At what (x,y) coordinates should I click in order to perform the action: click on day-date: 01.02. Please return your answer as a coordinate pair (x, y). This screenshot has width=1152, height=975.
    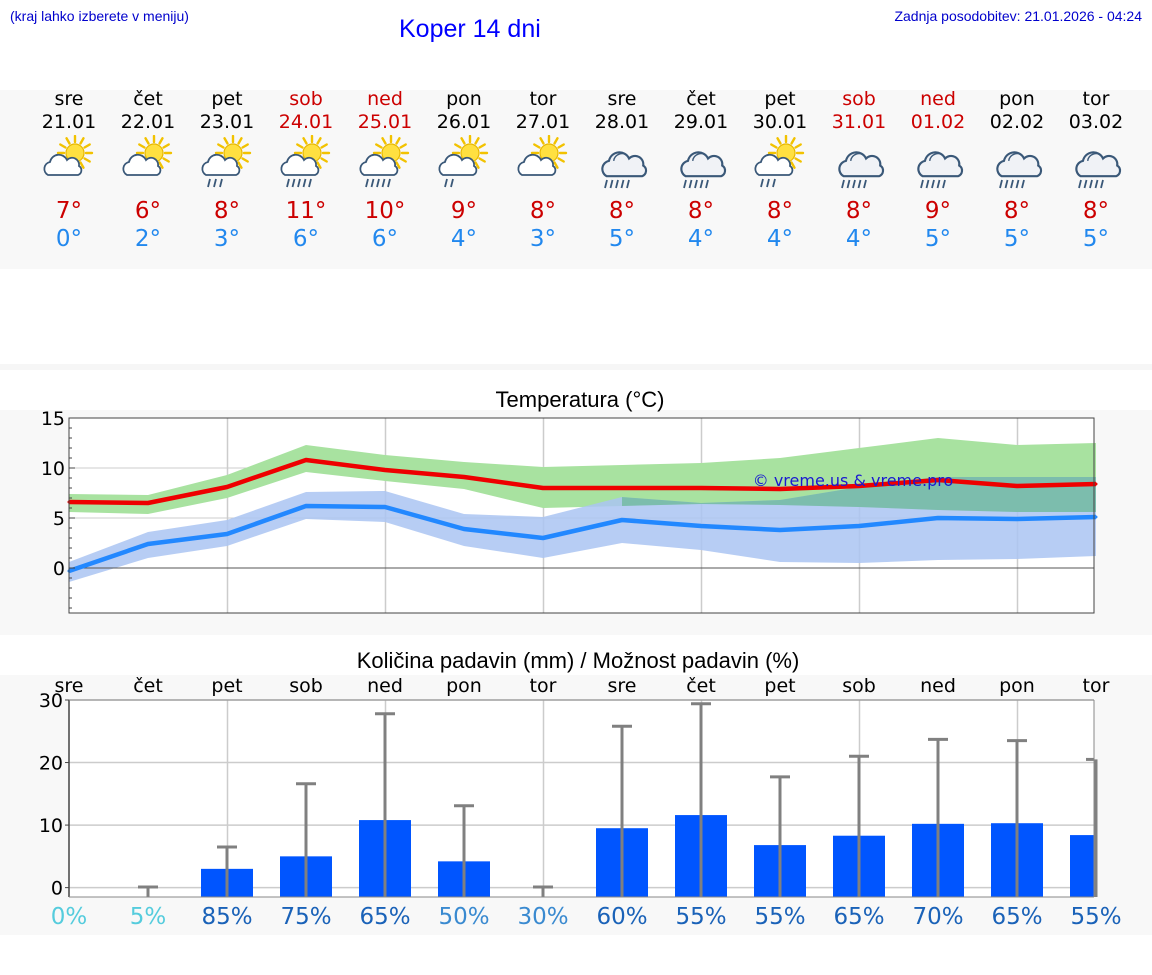
    Looking at the image, I should click on (938, 122).